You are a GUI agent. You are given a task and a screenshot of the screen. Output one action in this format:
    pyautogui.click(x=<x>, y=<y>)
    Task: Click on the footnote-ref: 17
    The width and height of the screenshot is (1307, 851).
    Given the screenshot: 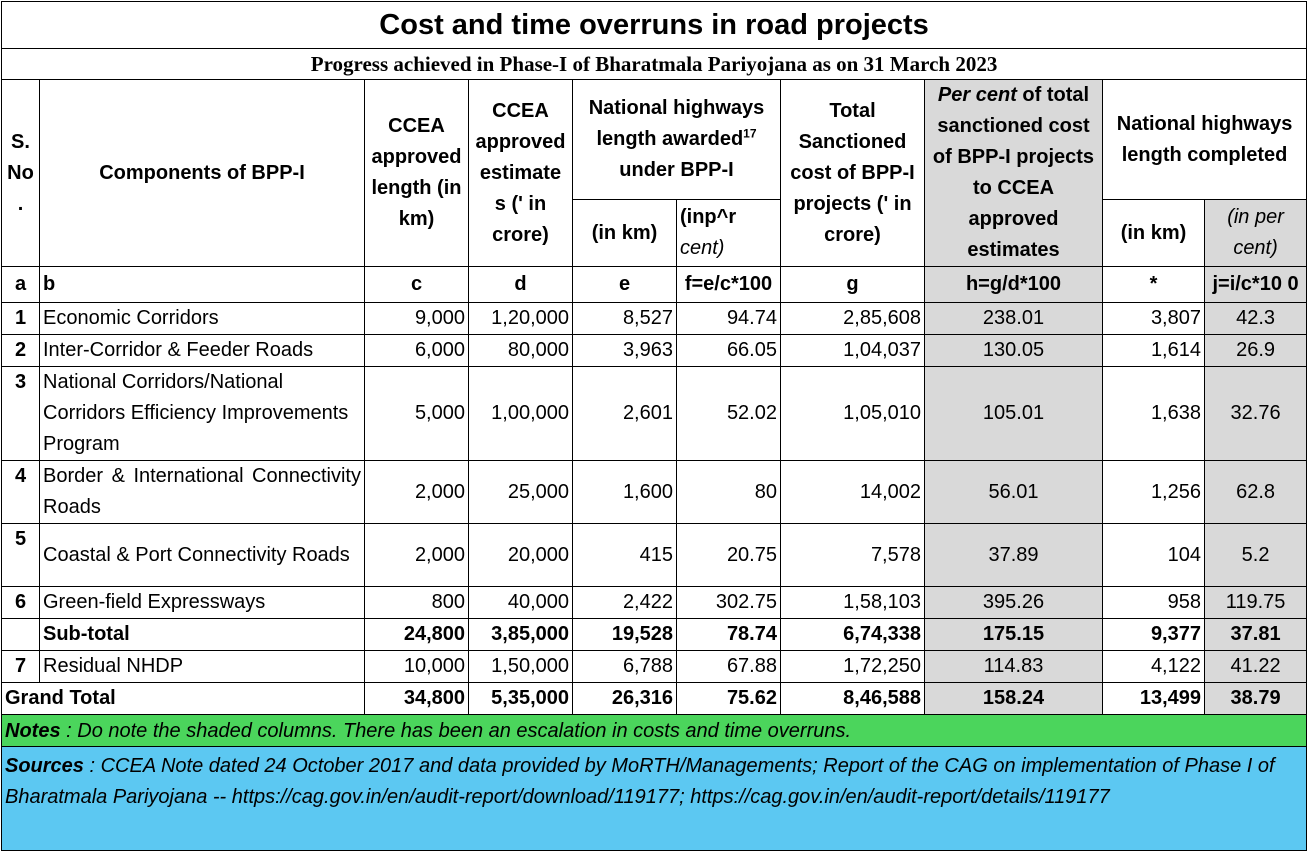 What is the action you would take?
    pyautogui.click(x=750, y=133)
    